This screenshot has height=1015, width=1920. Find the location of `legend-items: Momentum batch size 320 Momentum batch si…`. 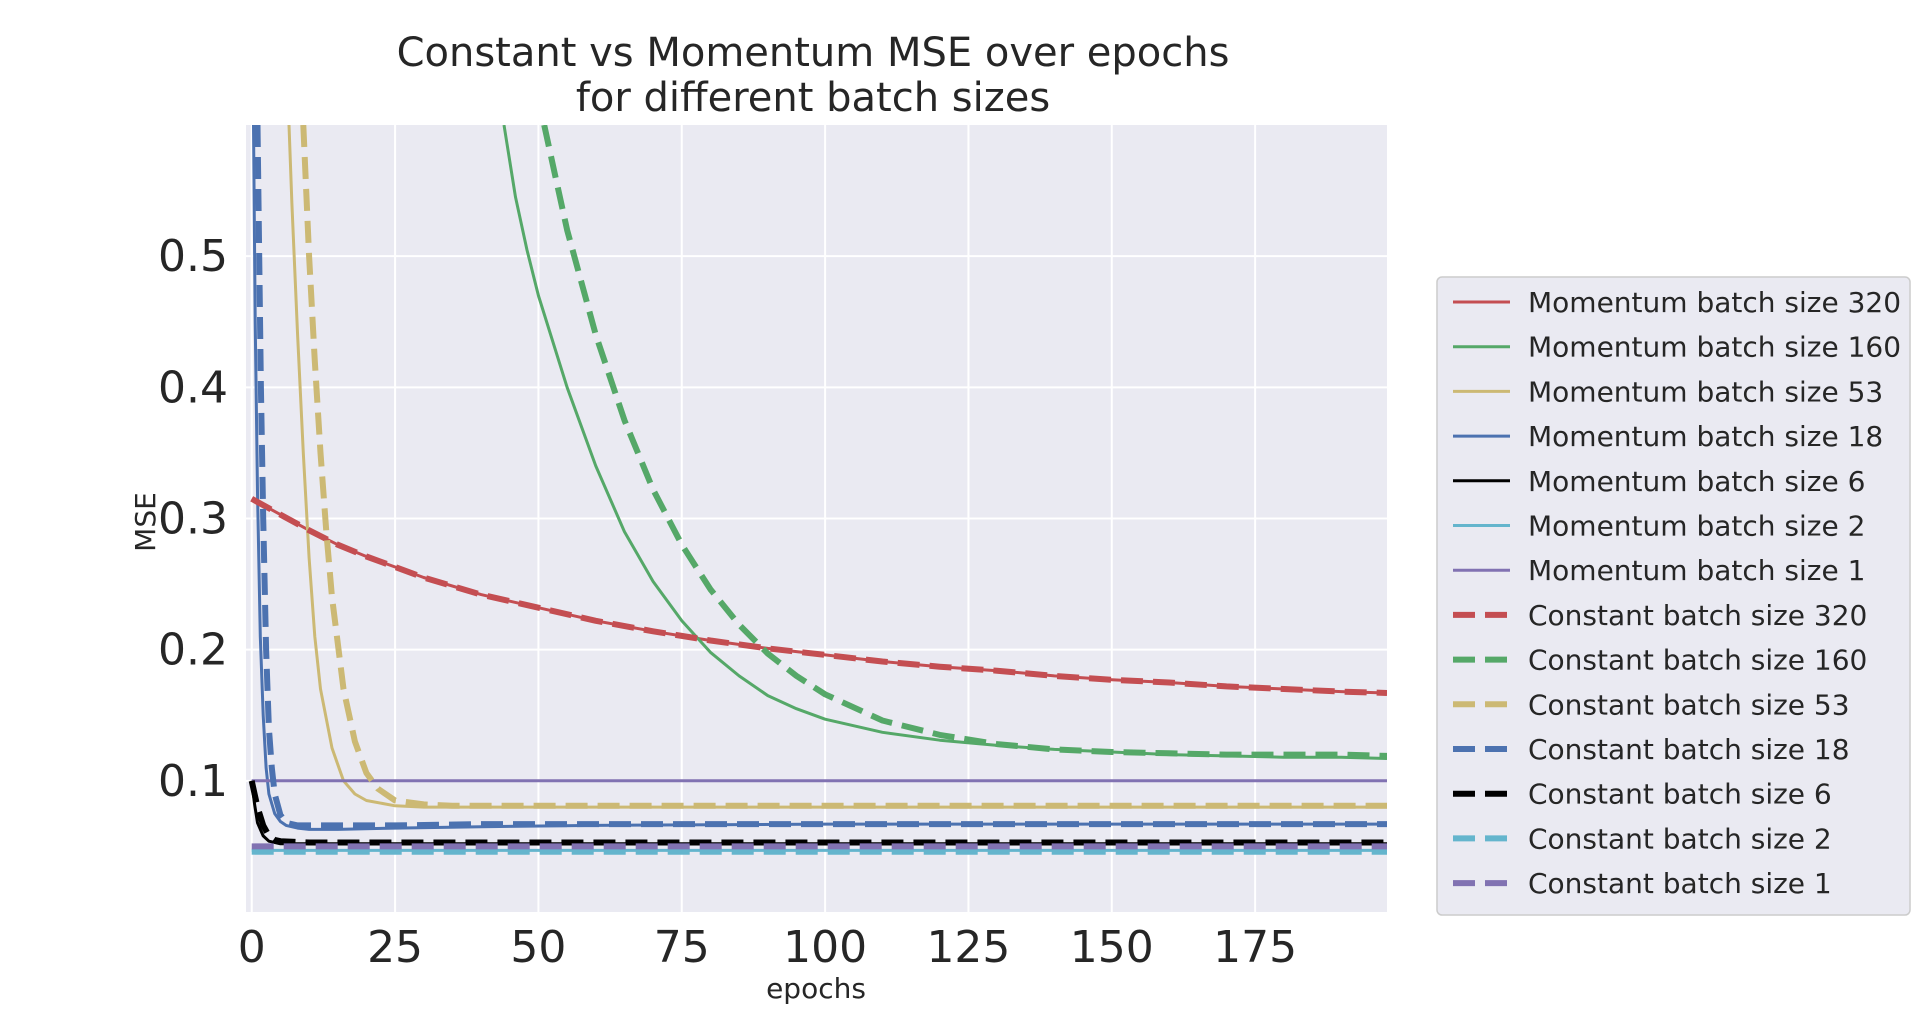

legend-items: Momentum batch size 320 Momentum batch si… is located at coordinates (1677, 593).